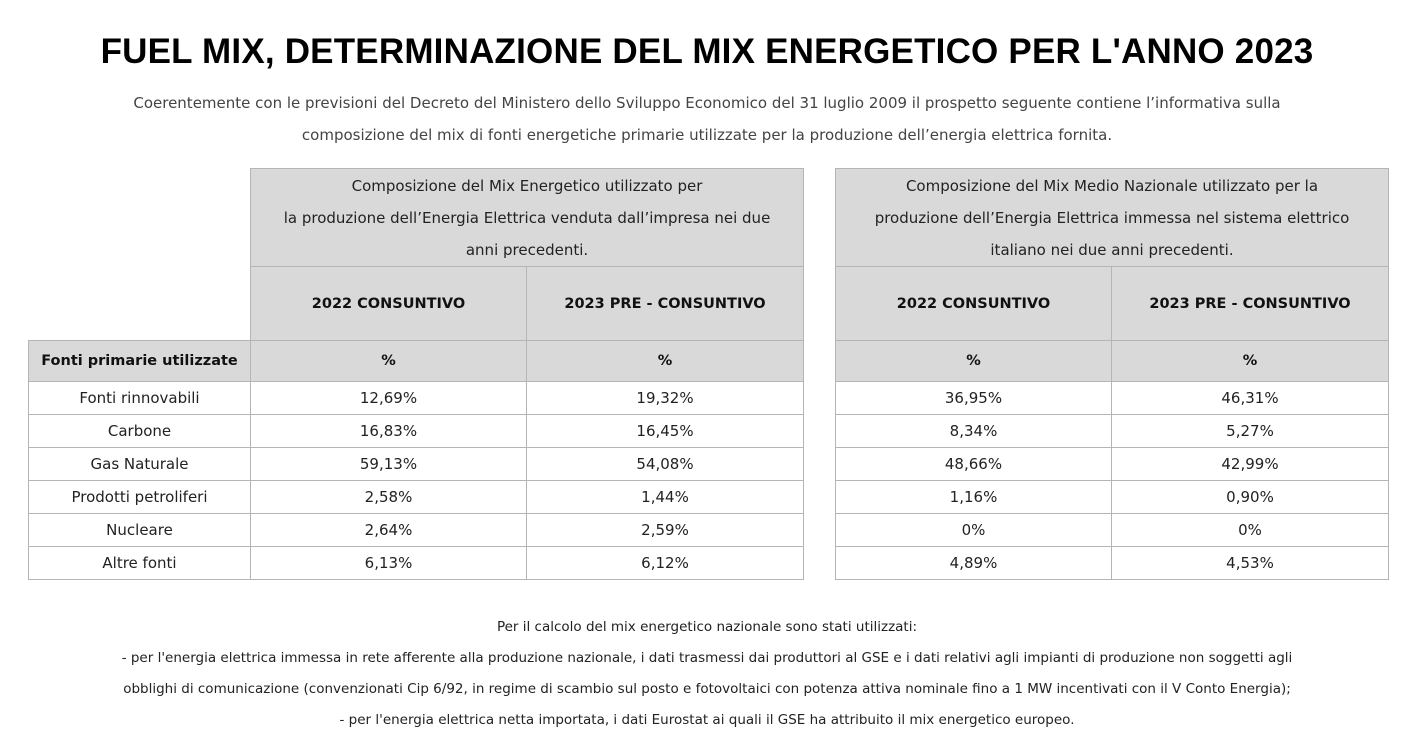  I want to click on table-row: Carbone 16,83% 16,45%, so click(416, 431).